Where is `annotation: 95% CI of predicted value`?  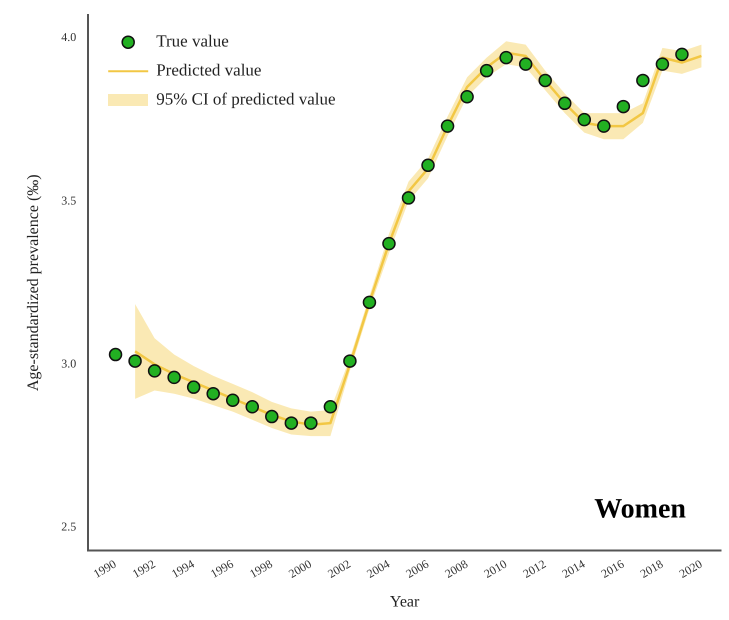 annotation: 95% CI of predicted value is located at coordinates (246, 99).